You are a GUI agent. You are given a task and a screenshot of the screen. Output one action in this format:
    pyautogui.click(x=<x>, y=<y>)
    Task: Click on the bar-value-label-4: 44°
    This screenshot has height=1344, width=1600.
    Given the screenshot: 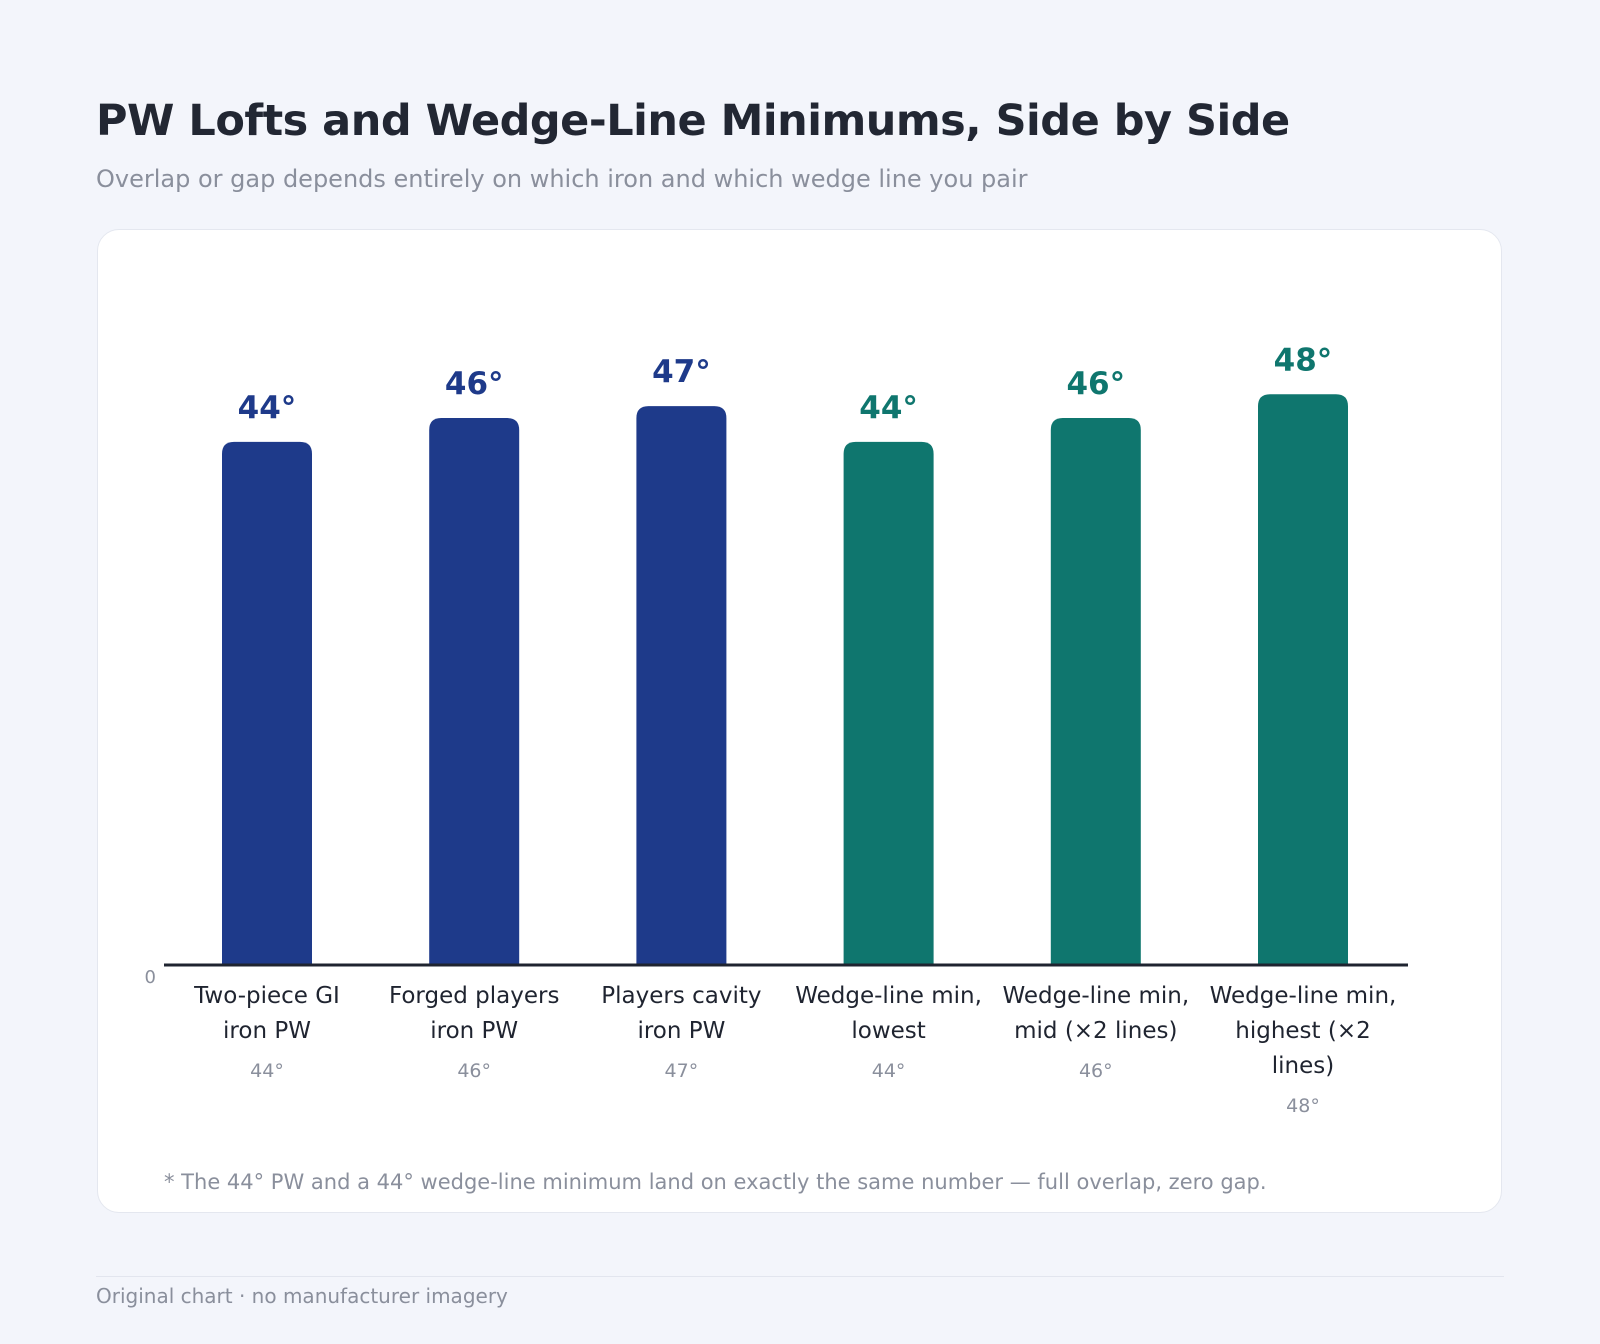 What is the action you would take?
    pyautogui.click(x=888, y=408)
    